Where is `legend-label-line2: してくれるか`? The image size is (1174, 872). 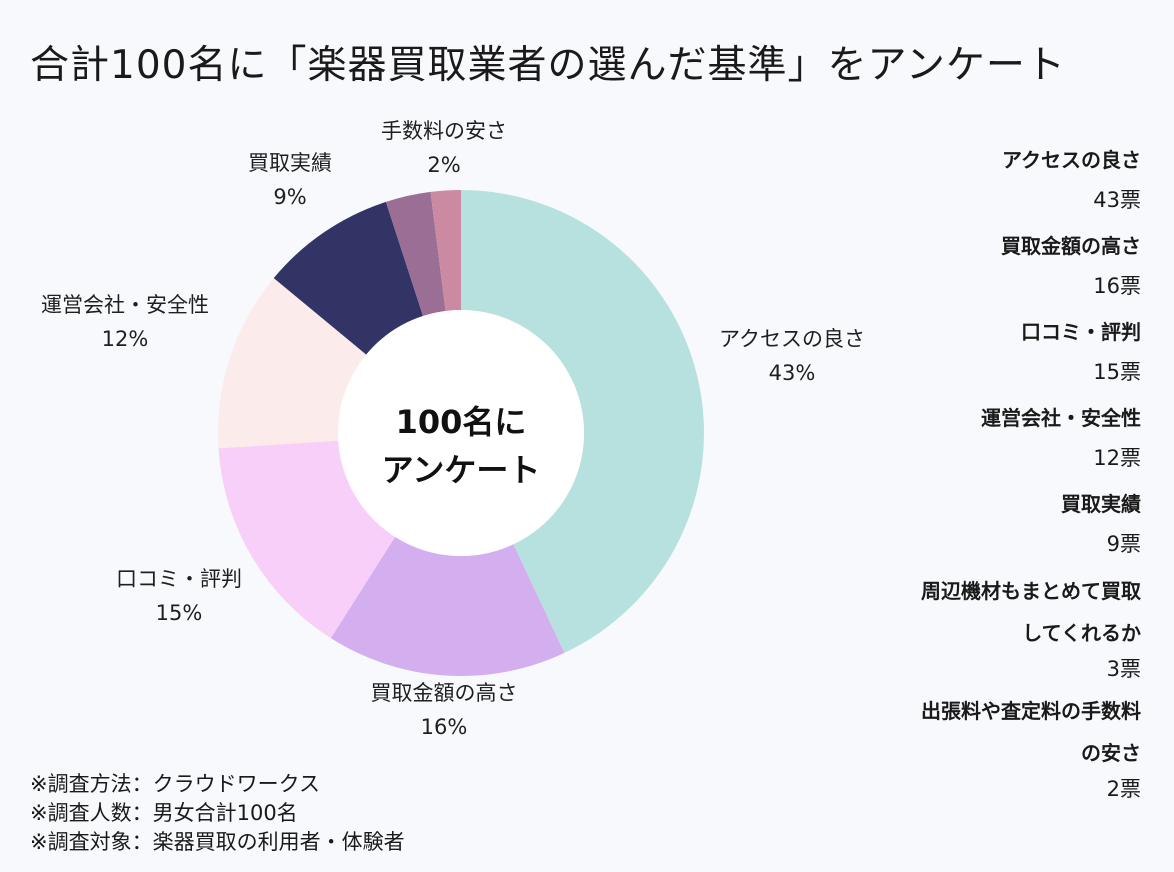 legend-label-line2: してくれるか is located at coordinates (1081, 633).